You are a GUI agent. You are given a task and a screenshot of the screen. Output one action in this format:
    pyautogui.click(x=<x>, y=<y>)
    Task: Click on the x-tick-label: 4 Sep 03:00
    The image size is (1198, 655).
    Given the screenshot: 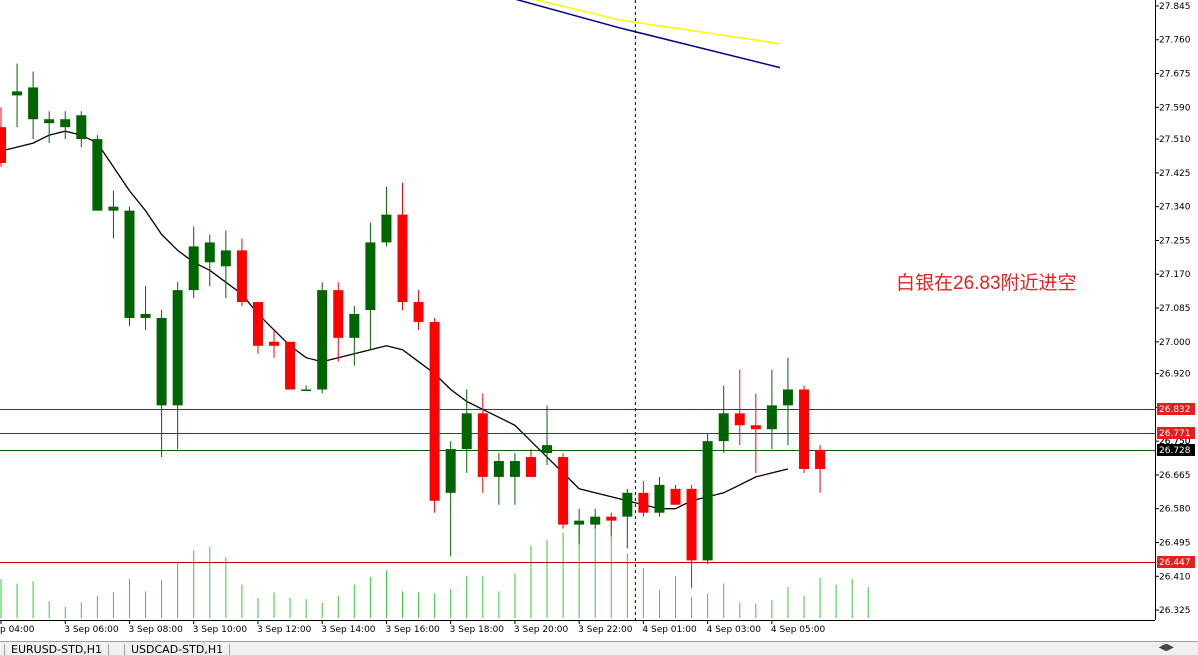 What is the action you would take?
    pyautogui.click(x=734, y=630)
    